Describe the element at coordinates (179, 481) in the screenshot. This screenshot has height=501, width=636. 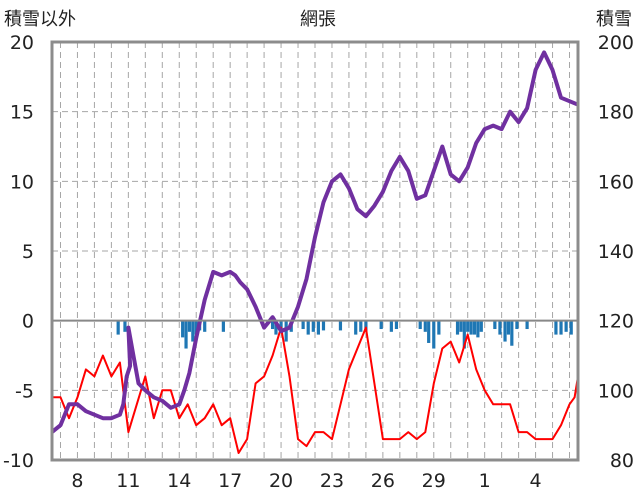
I see `x-tick-label: 14` at that location.